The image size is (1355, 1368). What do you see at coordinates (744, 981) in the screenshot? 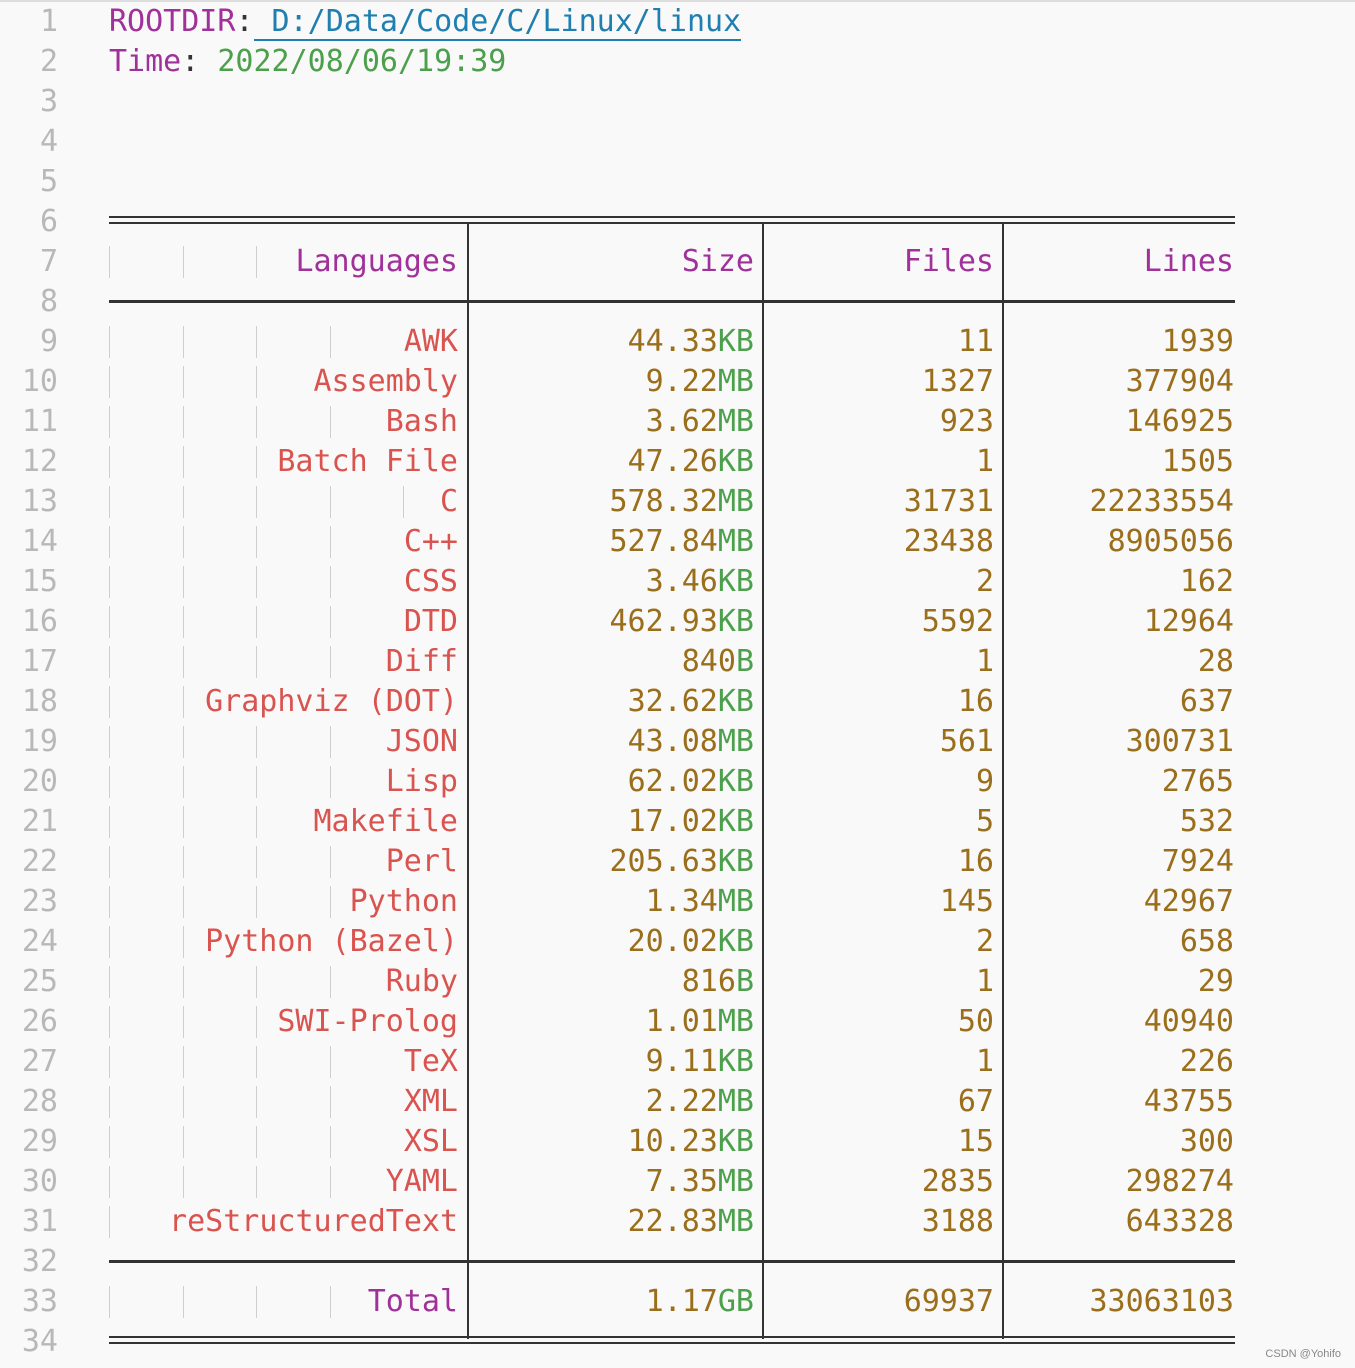
I see `size-unit: B` at bounding box center [744, 981].